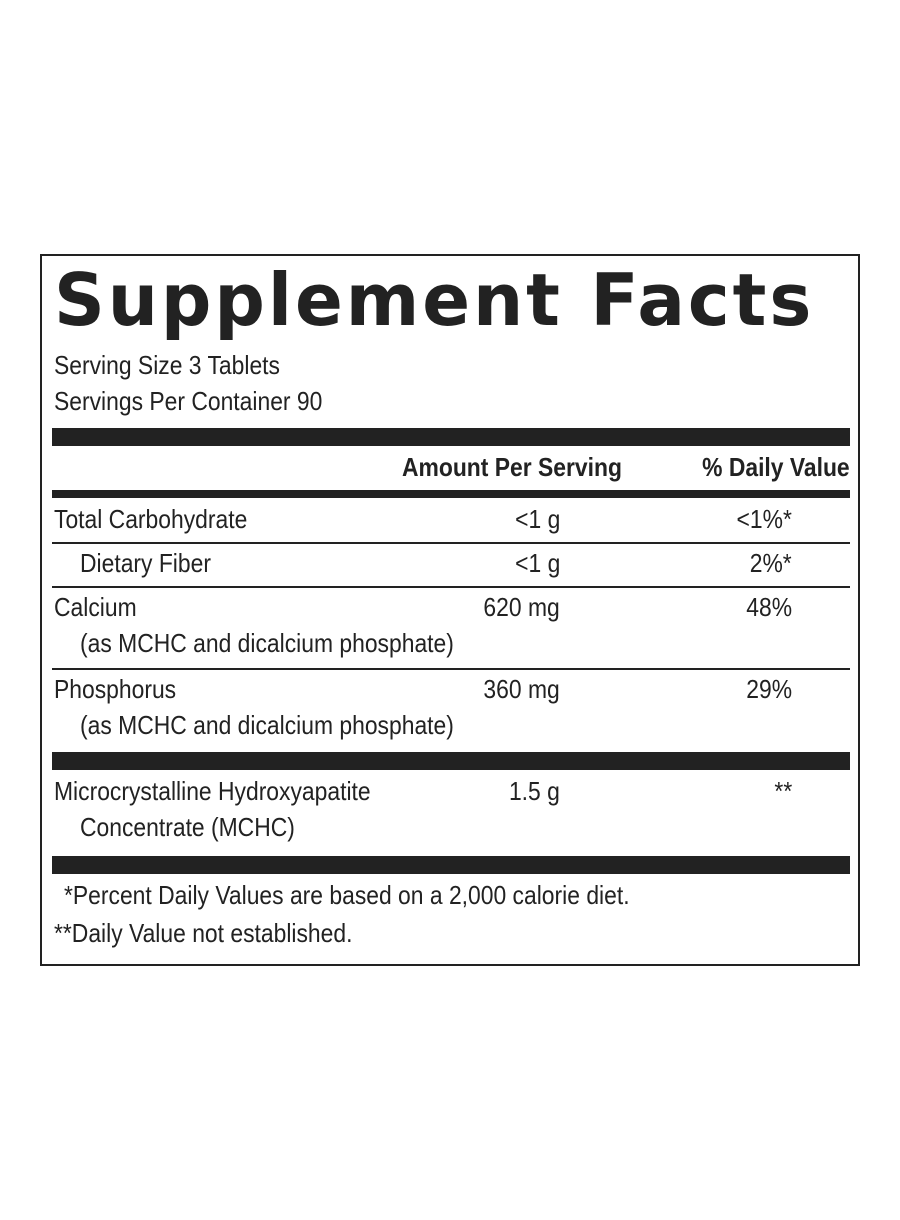 This screenshot has height=1220, width=900. I want to click on nutrient-name: Phosphorus, so click(115, 689).